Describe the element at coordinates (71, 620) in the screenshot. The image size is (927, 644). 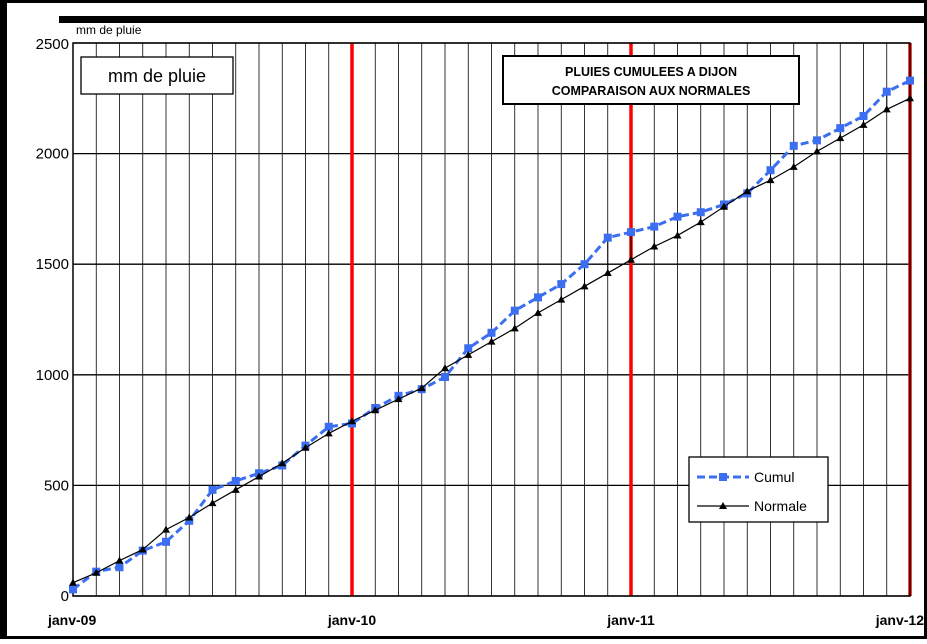
I see `x-tick-label: janv-09` at that location.